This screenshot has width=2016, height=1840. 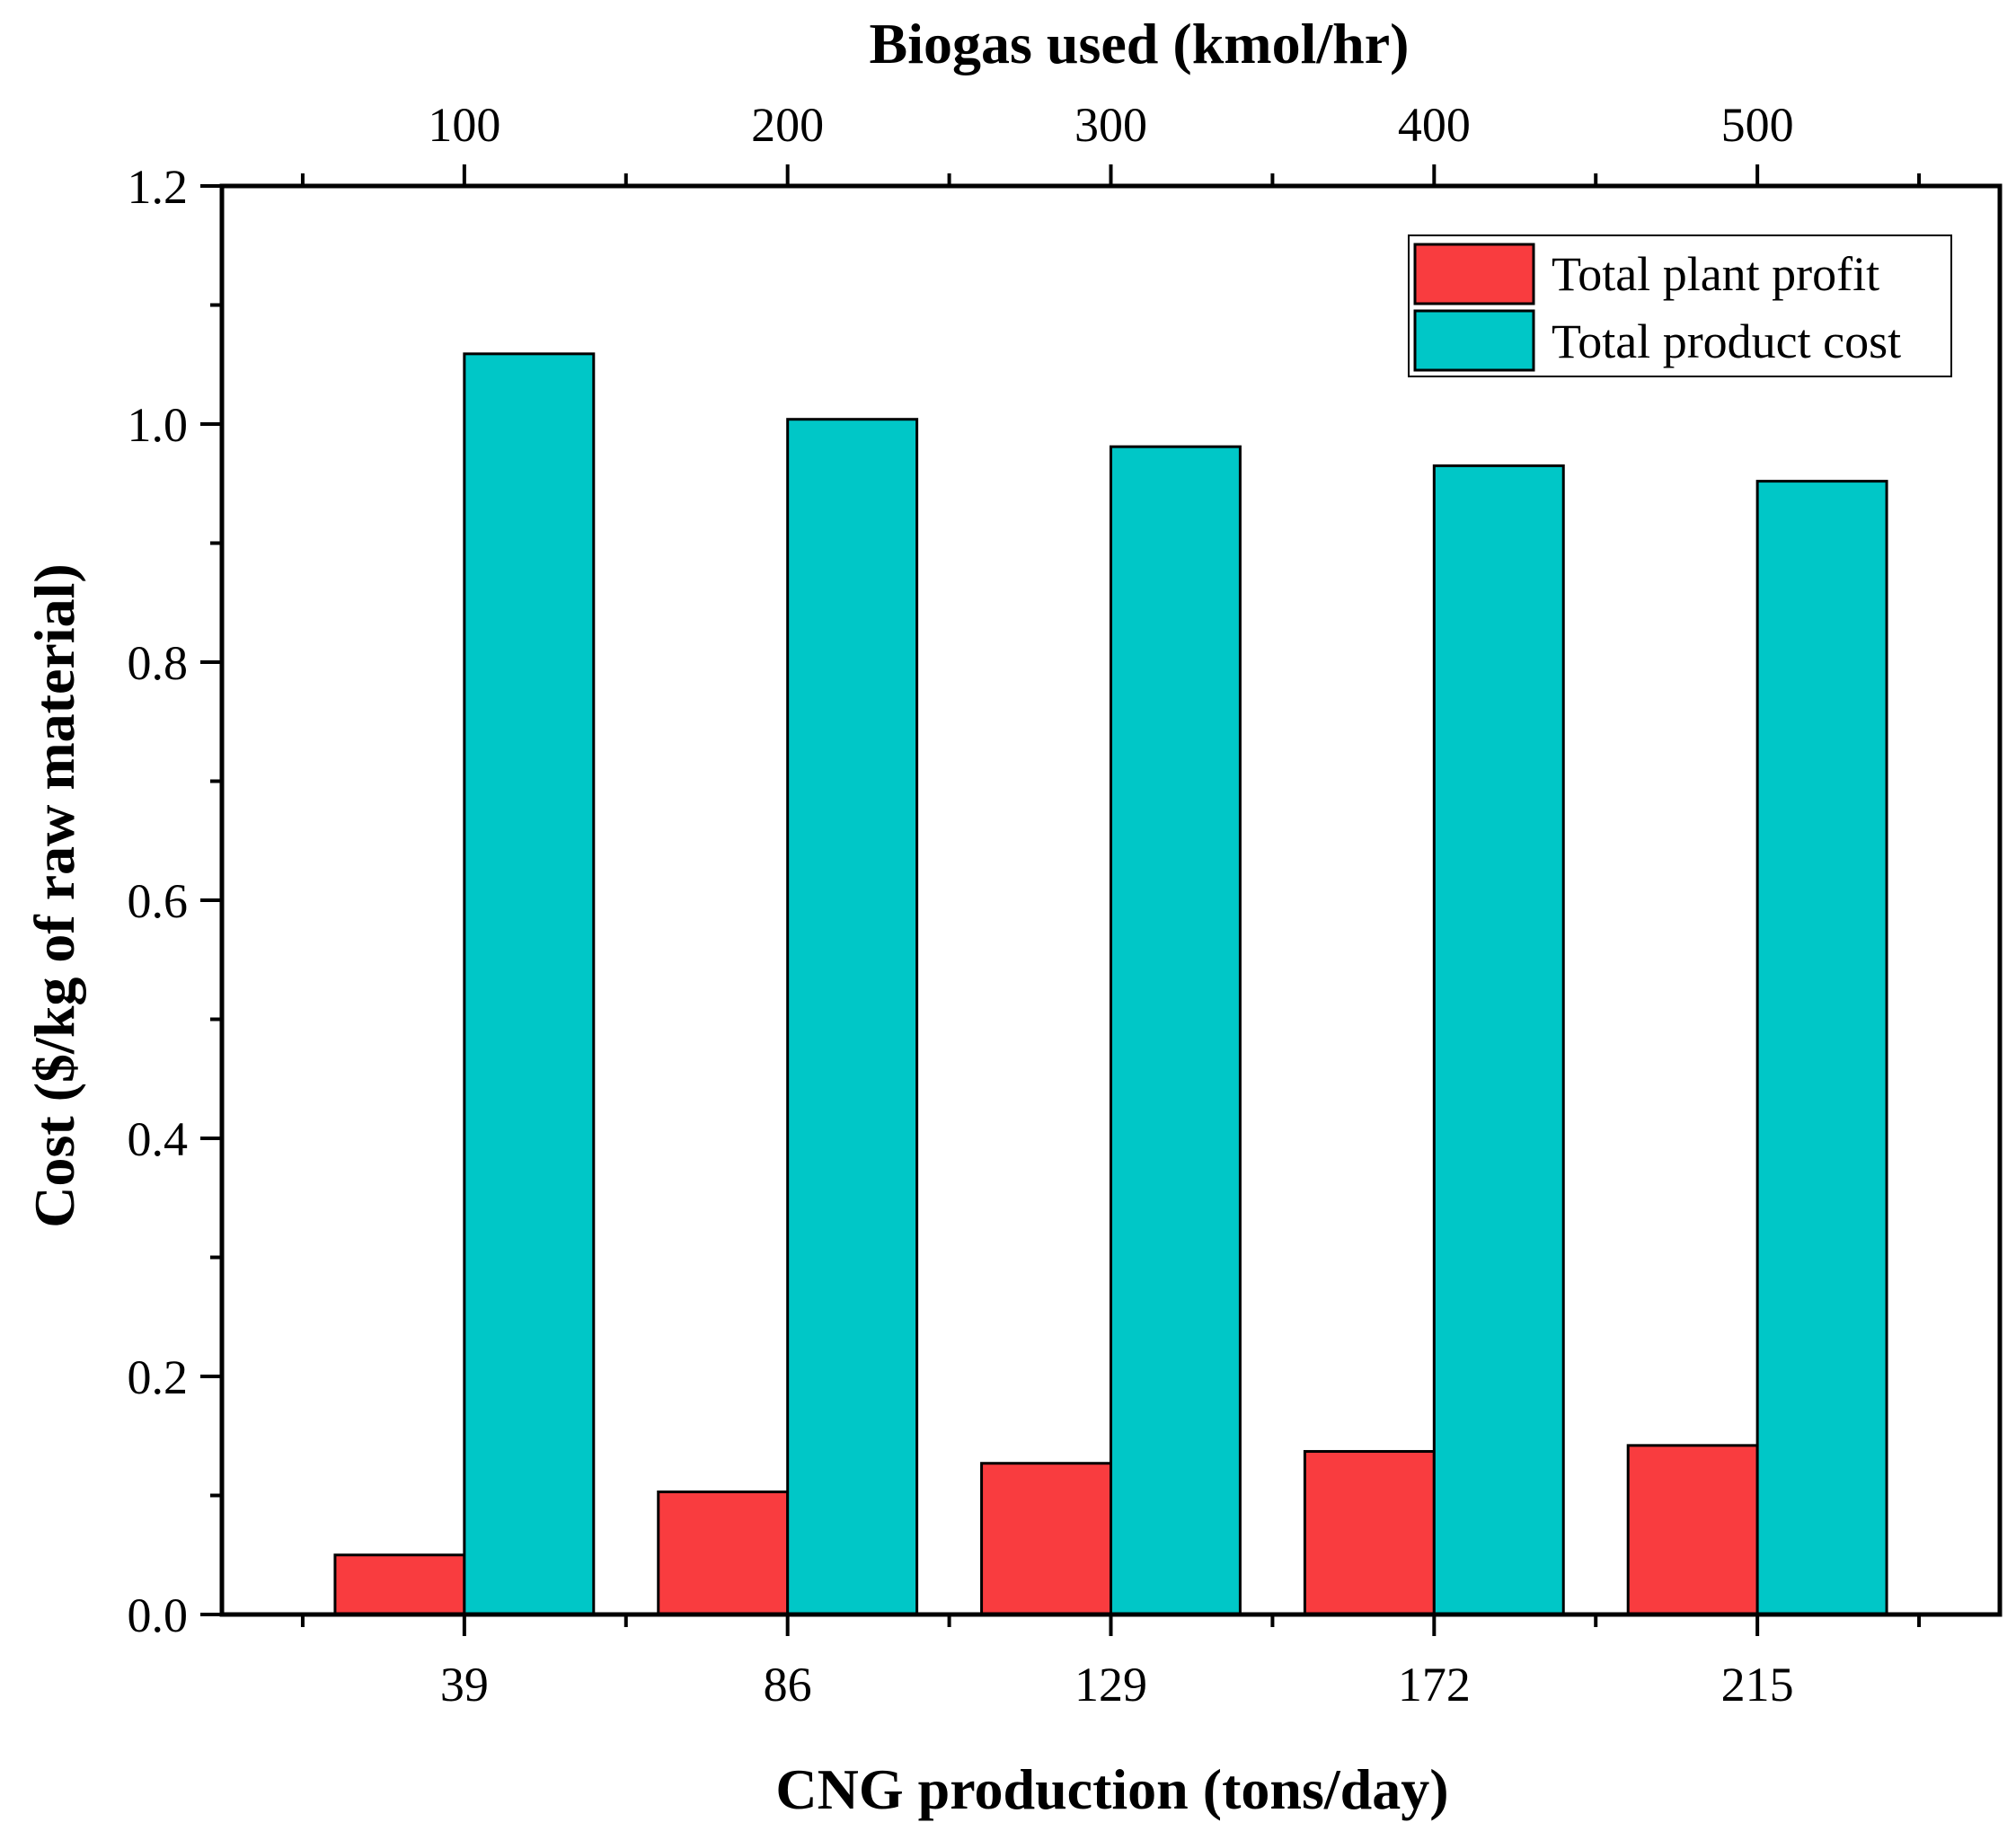 I want to click on x-tick-label: 129, so click(x=1110, y=1685).